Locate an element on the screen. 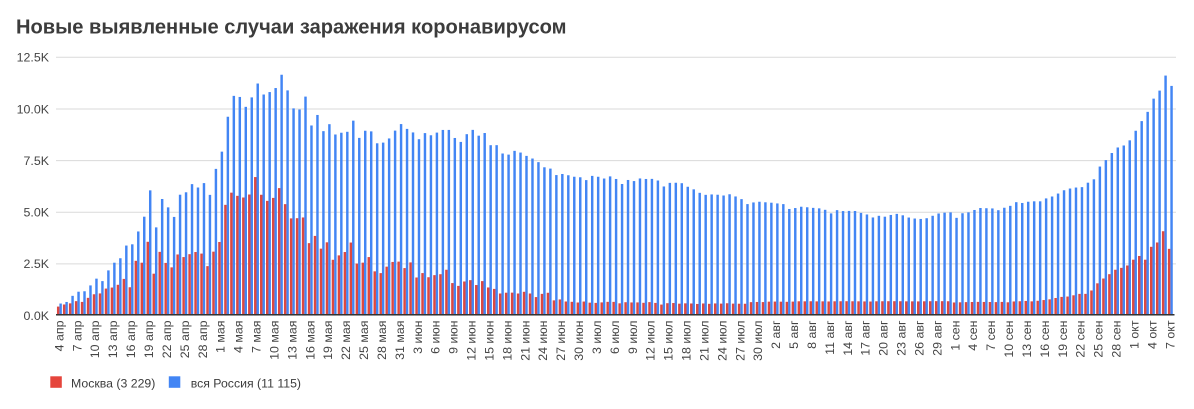 This screenshot has width=1194, height=409. svg-text: 19 апр is located at coordinates (149, 339).